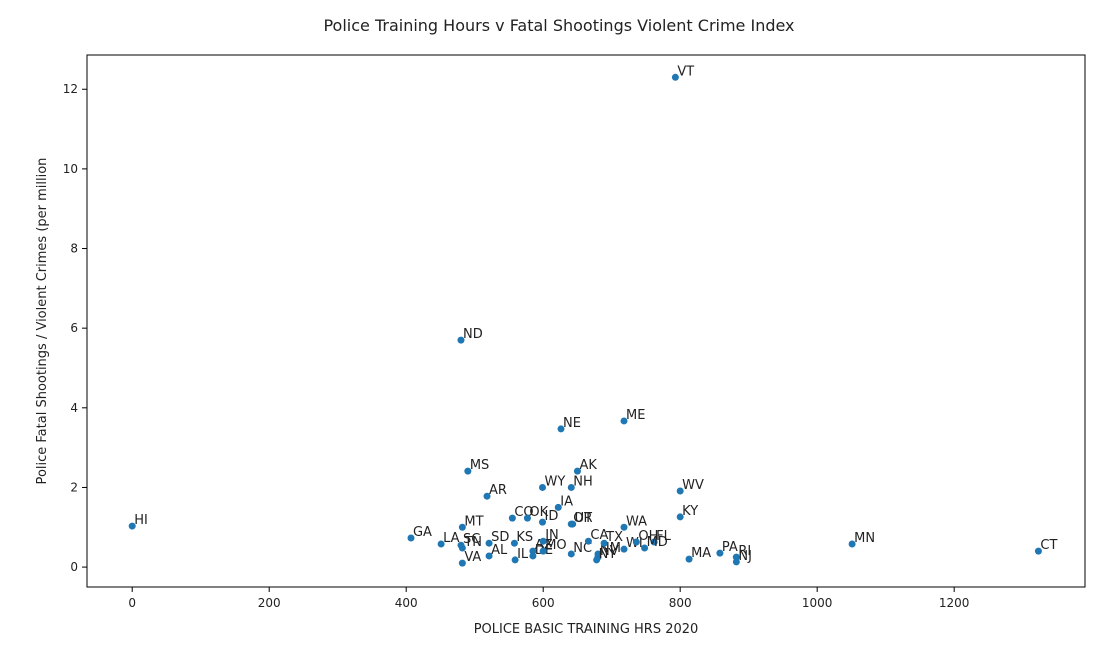 Image resolution: width=1103 pixels, height=658 pixels. I want to click on point-label: CA, so click(599, 535).